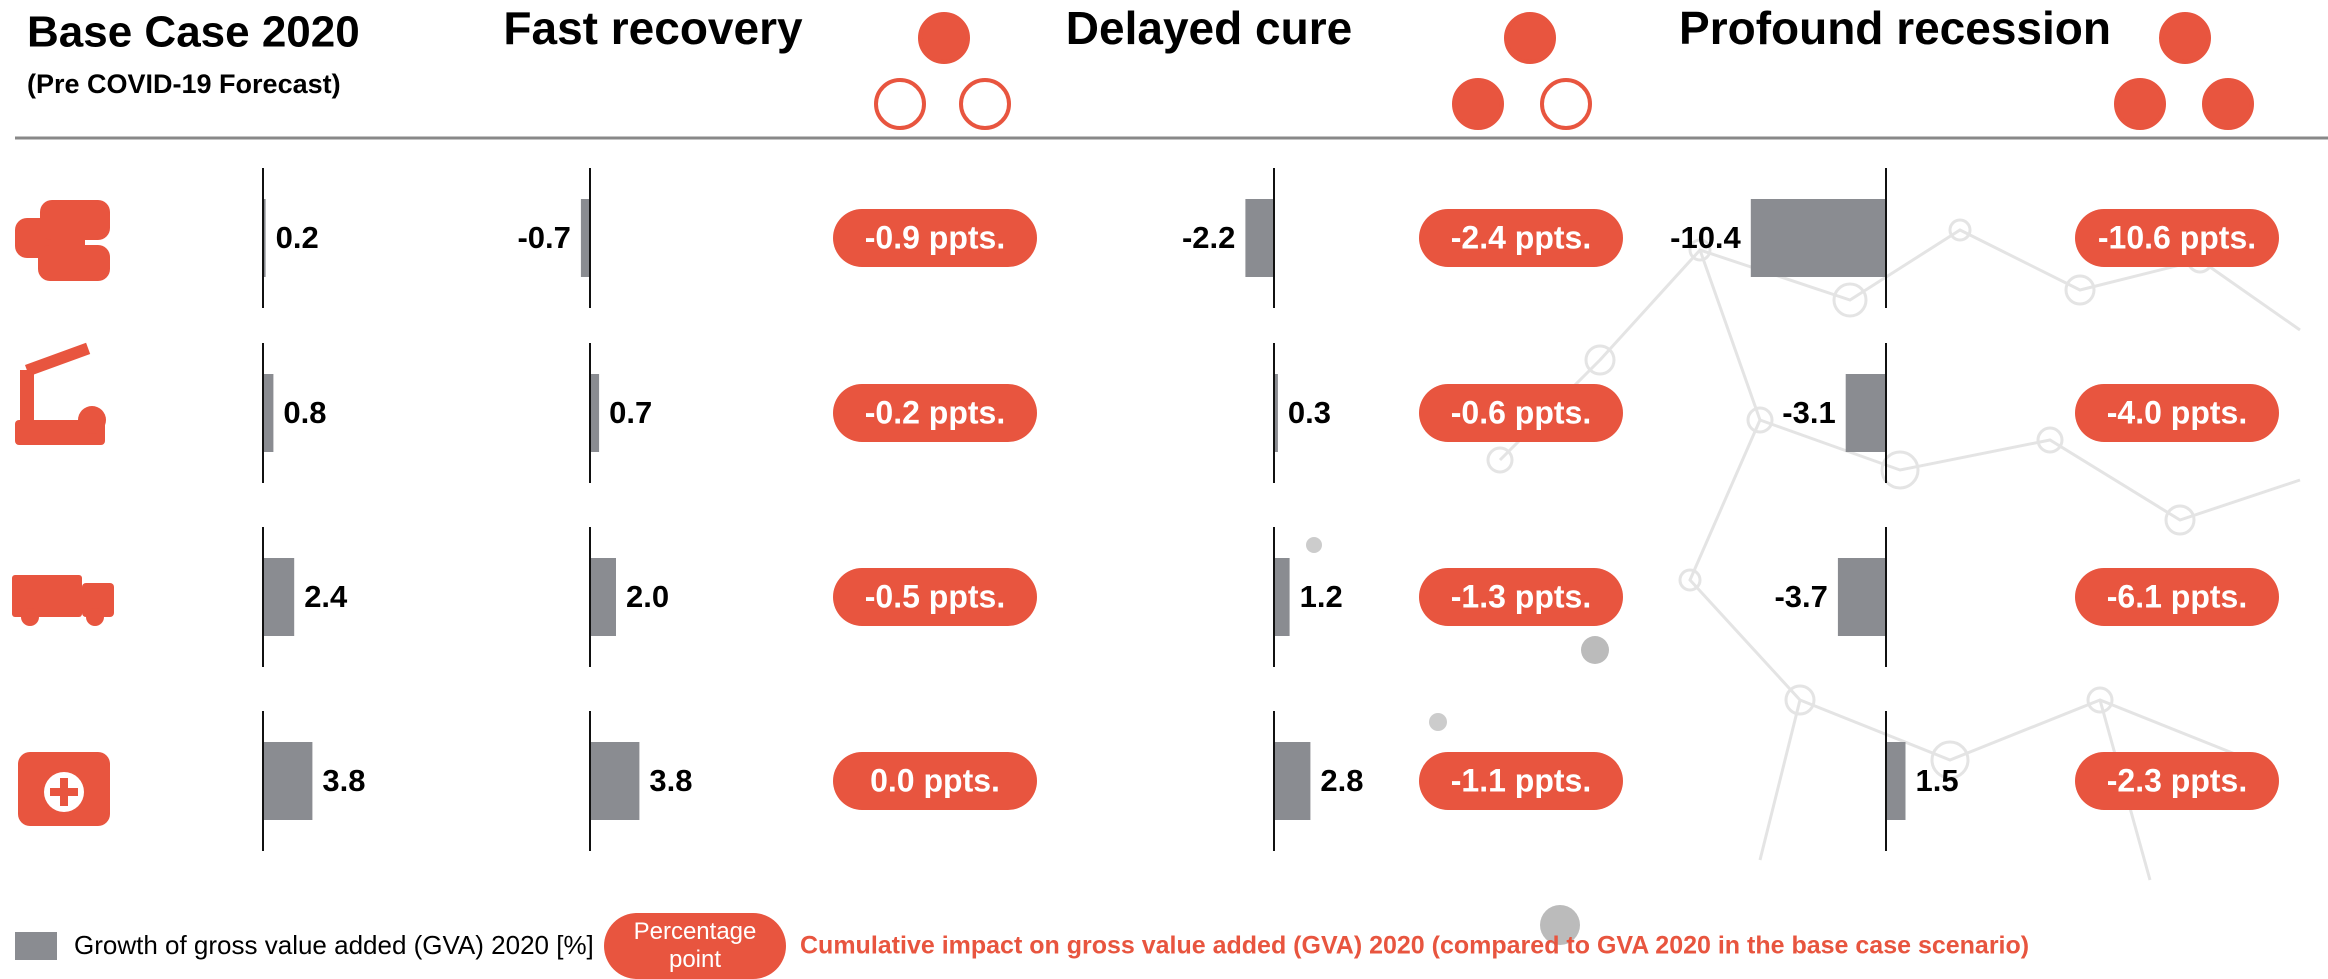 The height and width of the screenshot is (979, 2328). I want to click on legend-swatch, so click(36, 946).